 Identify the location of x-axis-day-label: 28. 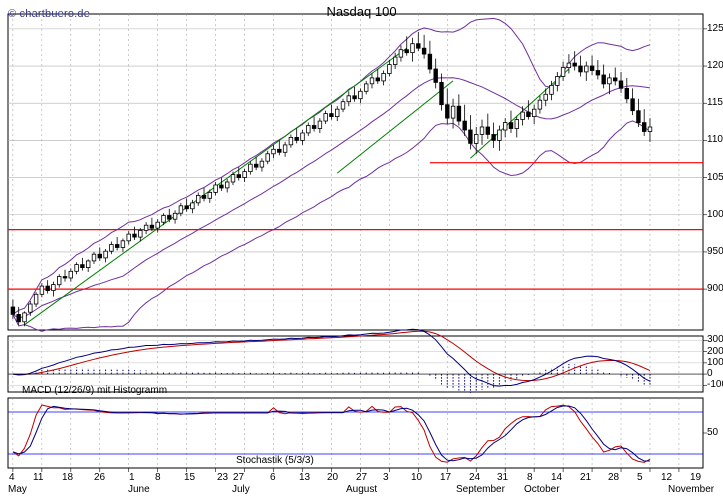
(614, 477).